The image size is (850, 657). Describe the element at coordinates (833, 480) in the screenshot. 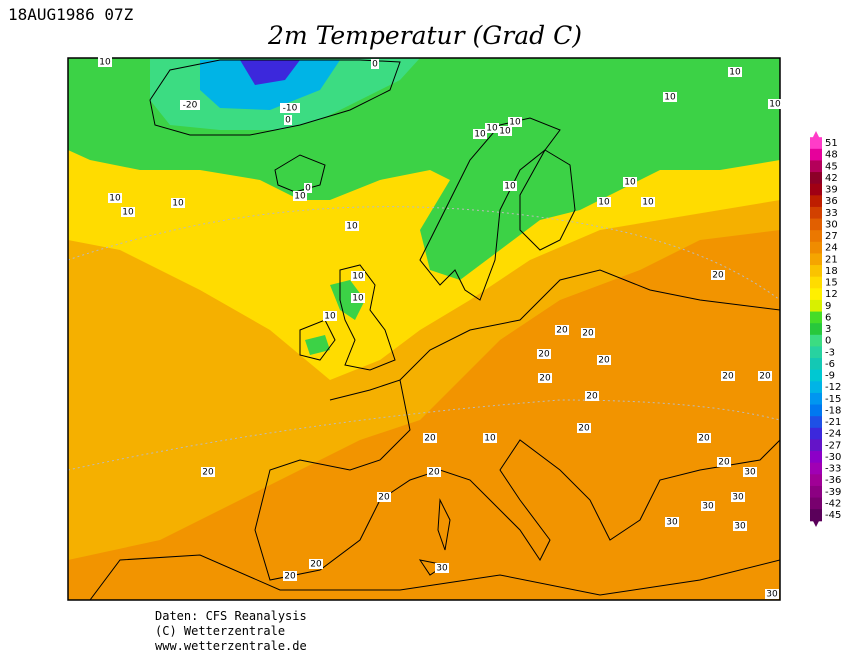

I see `colorbar-label: -36` at that location.